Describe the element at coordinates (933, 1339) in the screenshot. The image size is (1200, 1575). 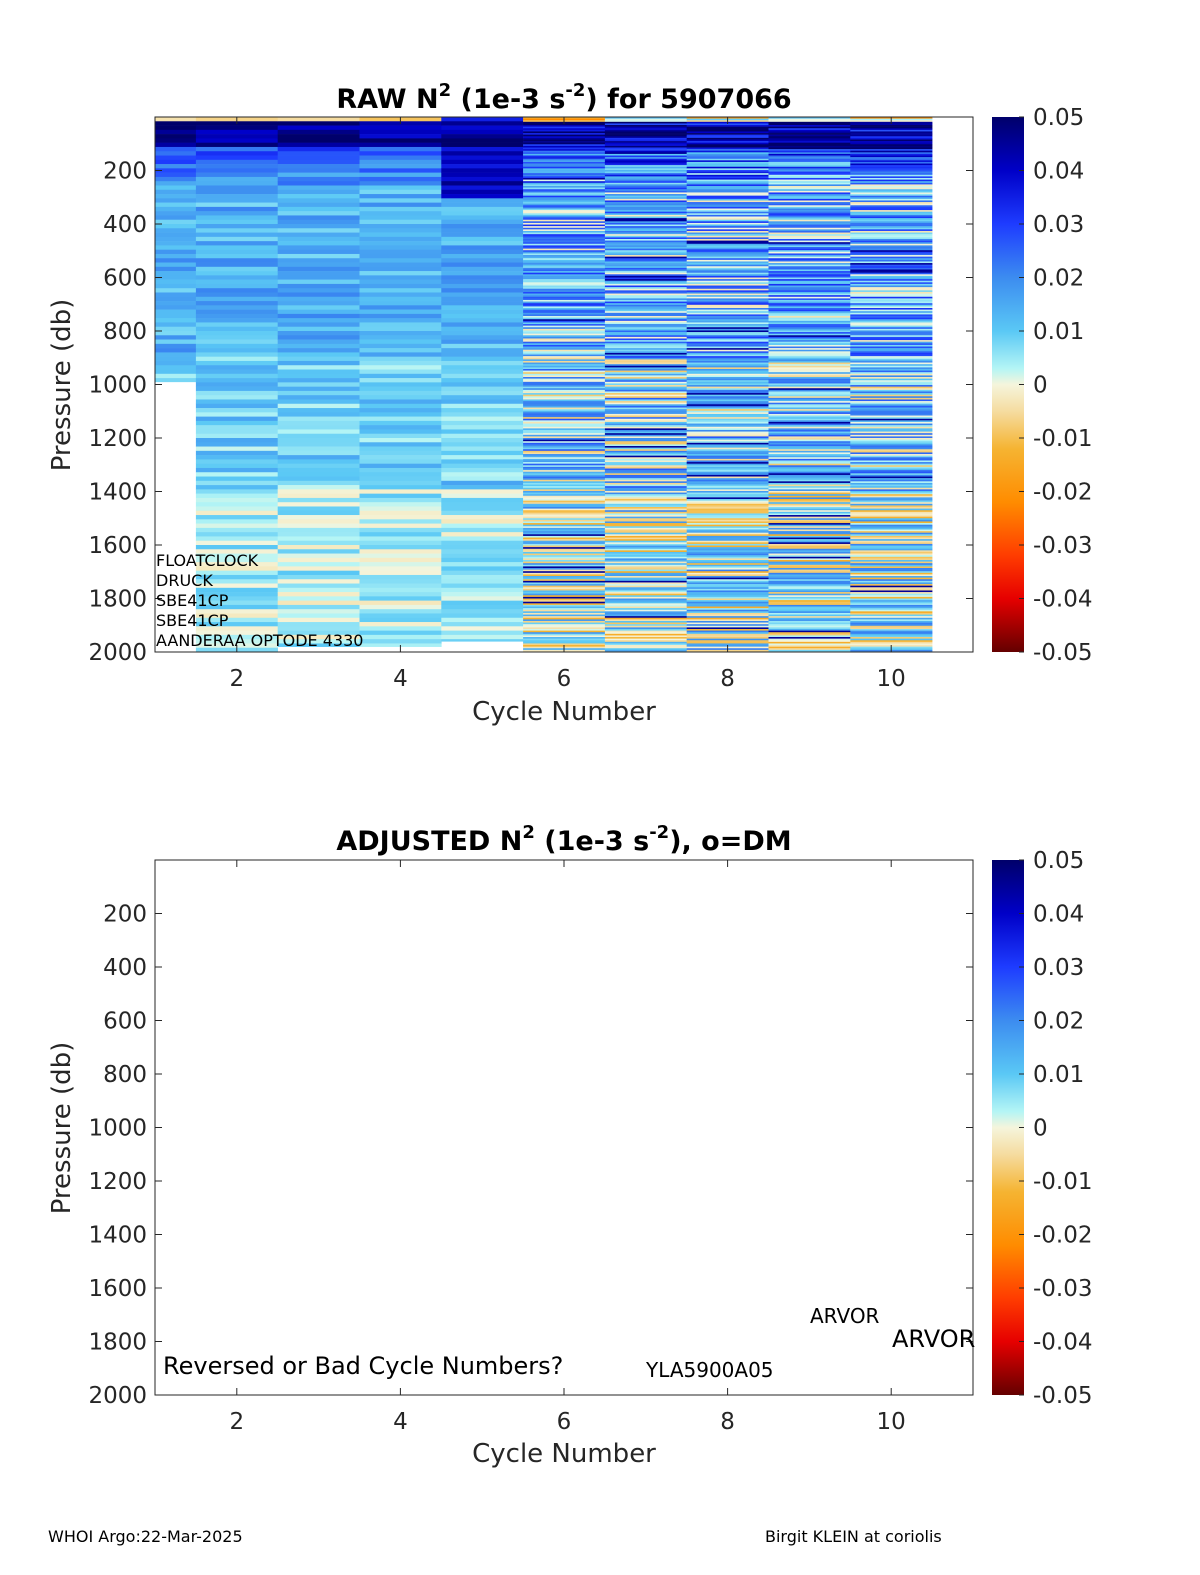
I see `platform-label-large: ARVOR` at that location.